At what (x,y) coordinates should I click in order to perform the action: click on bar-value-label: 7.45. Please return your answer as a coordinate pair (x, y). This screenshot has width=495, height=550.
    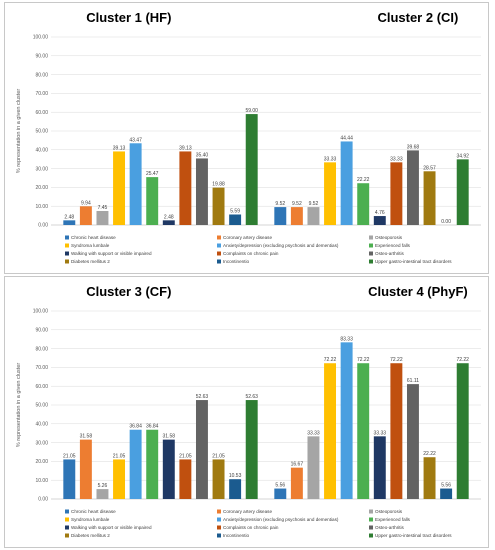
    Looking at the image, I should click on (103, 208).